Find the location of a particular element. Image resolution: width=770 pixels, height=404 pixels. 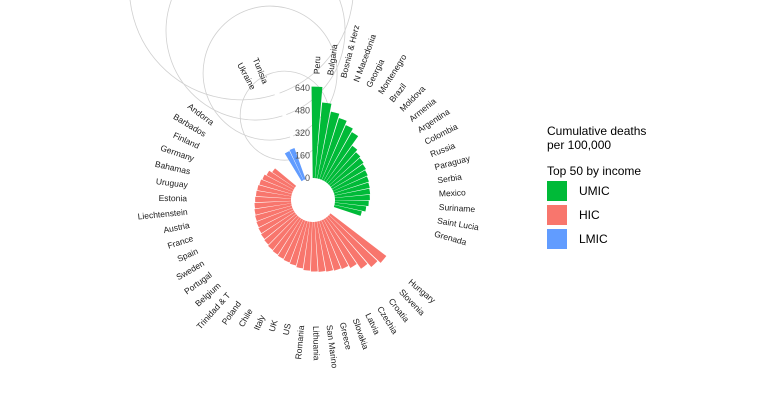

bar-czechia is located at coordinates (340, 243).